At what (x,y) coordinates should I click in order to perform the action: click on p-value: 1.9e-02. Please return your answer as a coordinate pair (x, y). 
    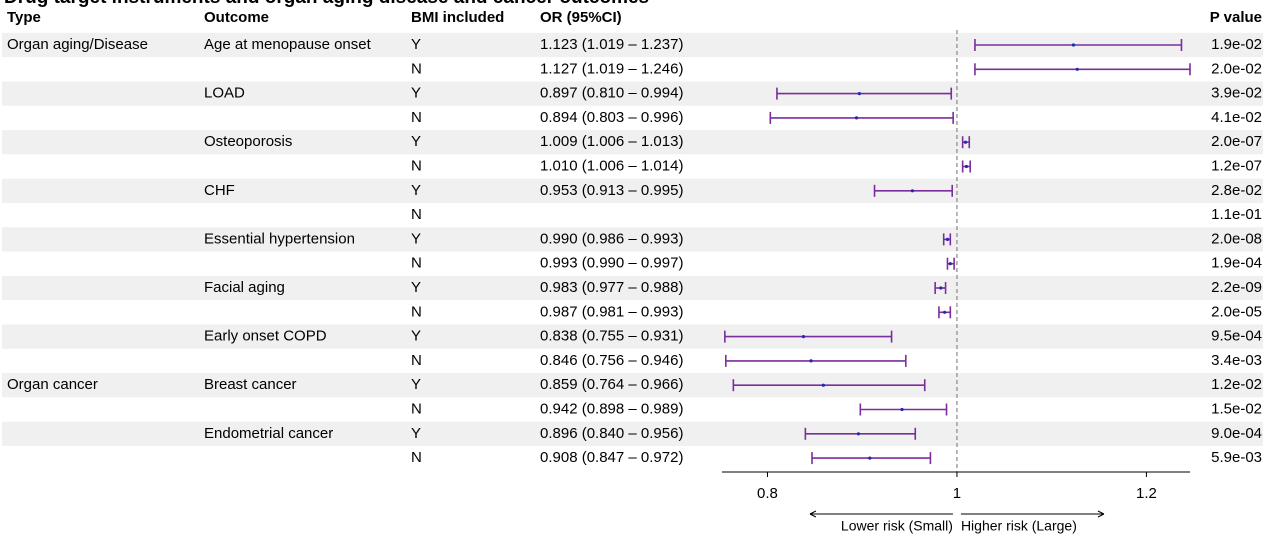
    Looking at the image, I should click on (1236, 44).